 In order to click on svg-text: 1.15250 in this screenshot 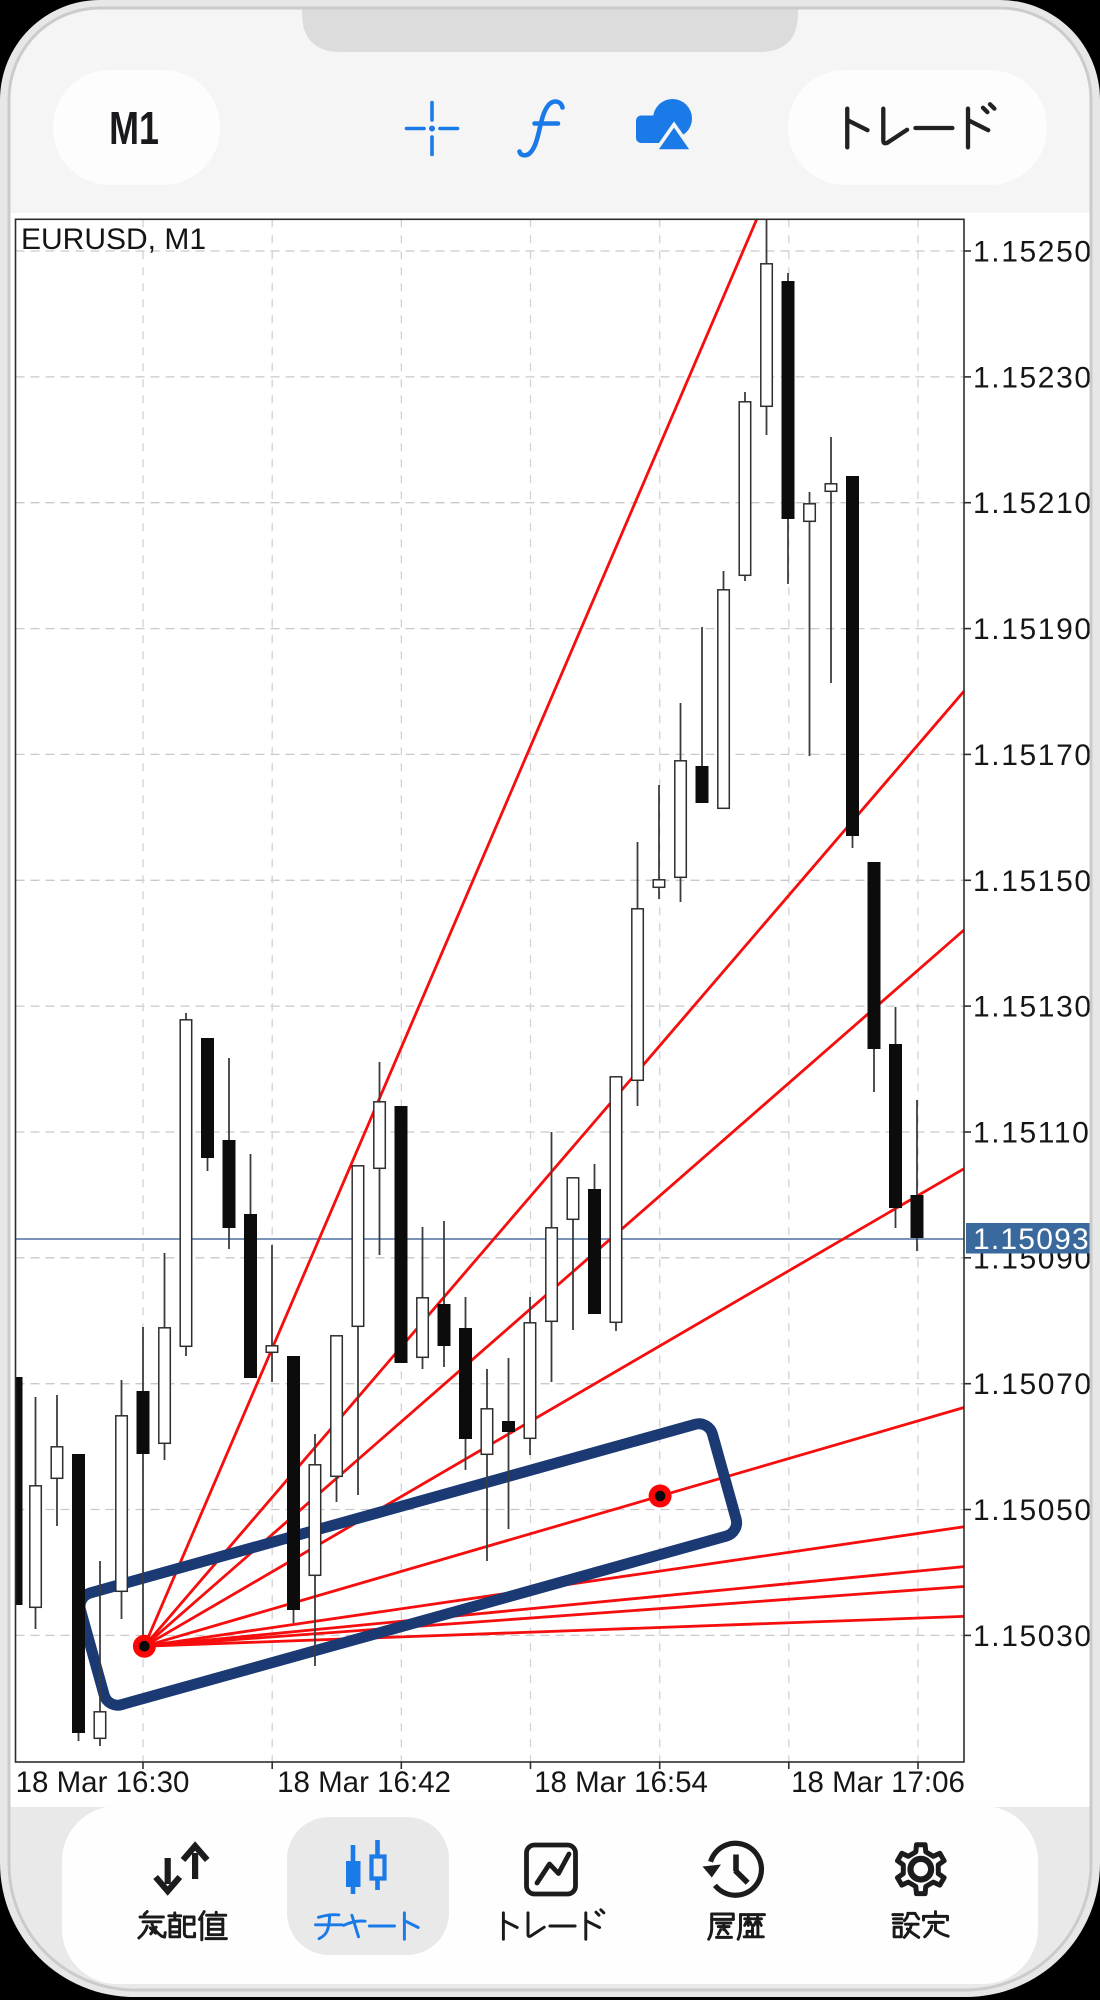, I will do `click(1033, 252)`.